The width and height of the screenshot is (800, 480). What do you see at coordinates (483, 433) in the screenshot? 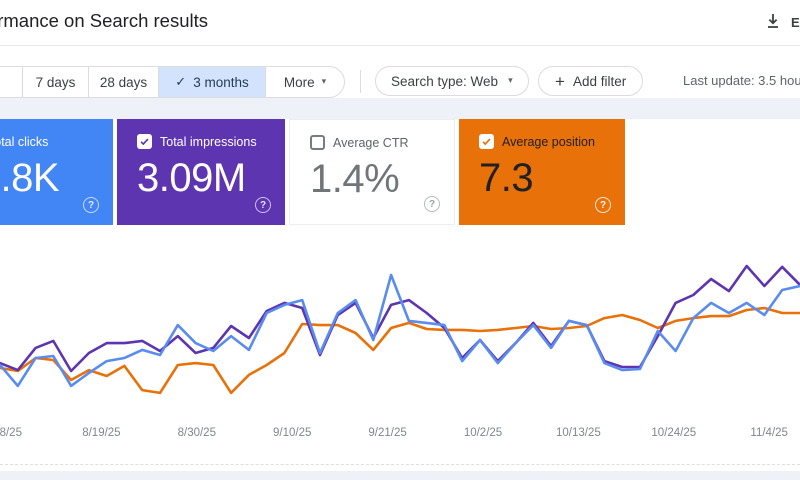
I see `x-tick-label: 10/2/25` at bounding box center [483, 433].